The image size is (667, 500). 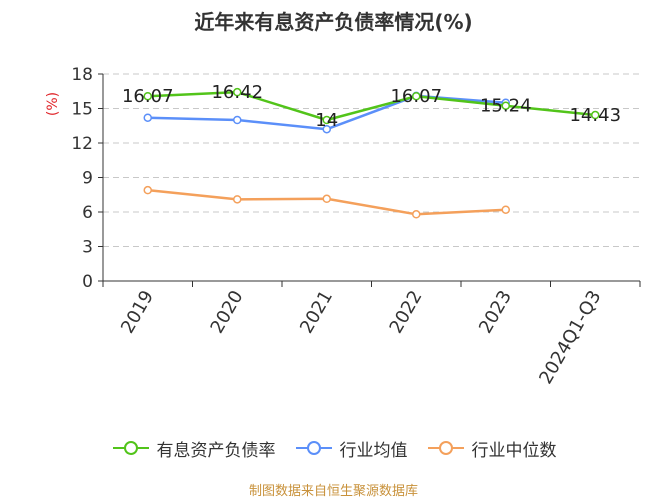 I want to click on y-tick-label: 15, so click(x=82, y=110).